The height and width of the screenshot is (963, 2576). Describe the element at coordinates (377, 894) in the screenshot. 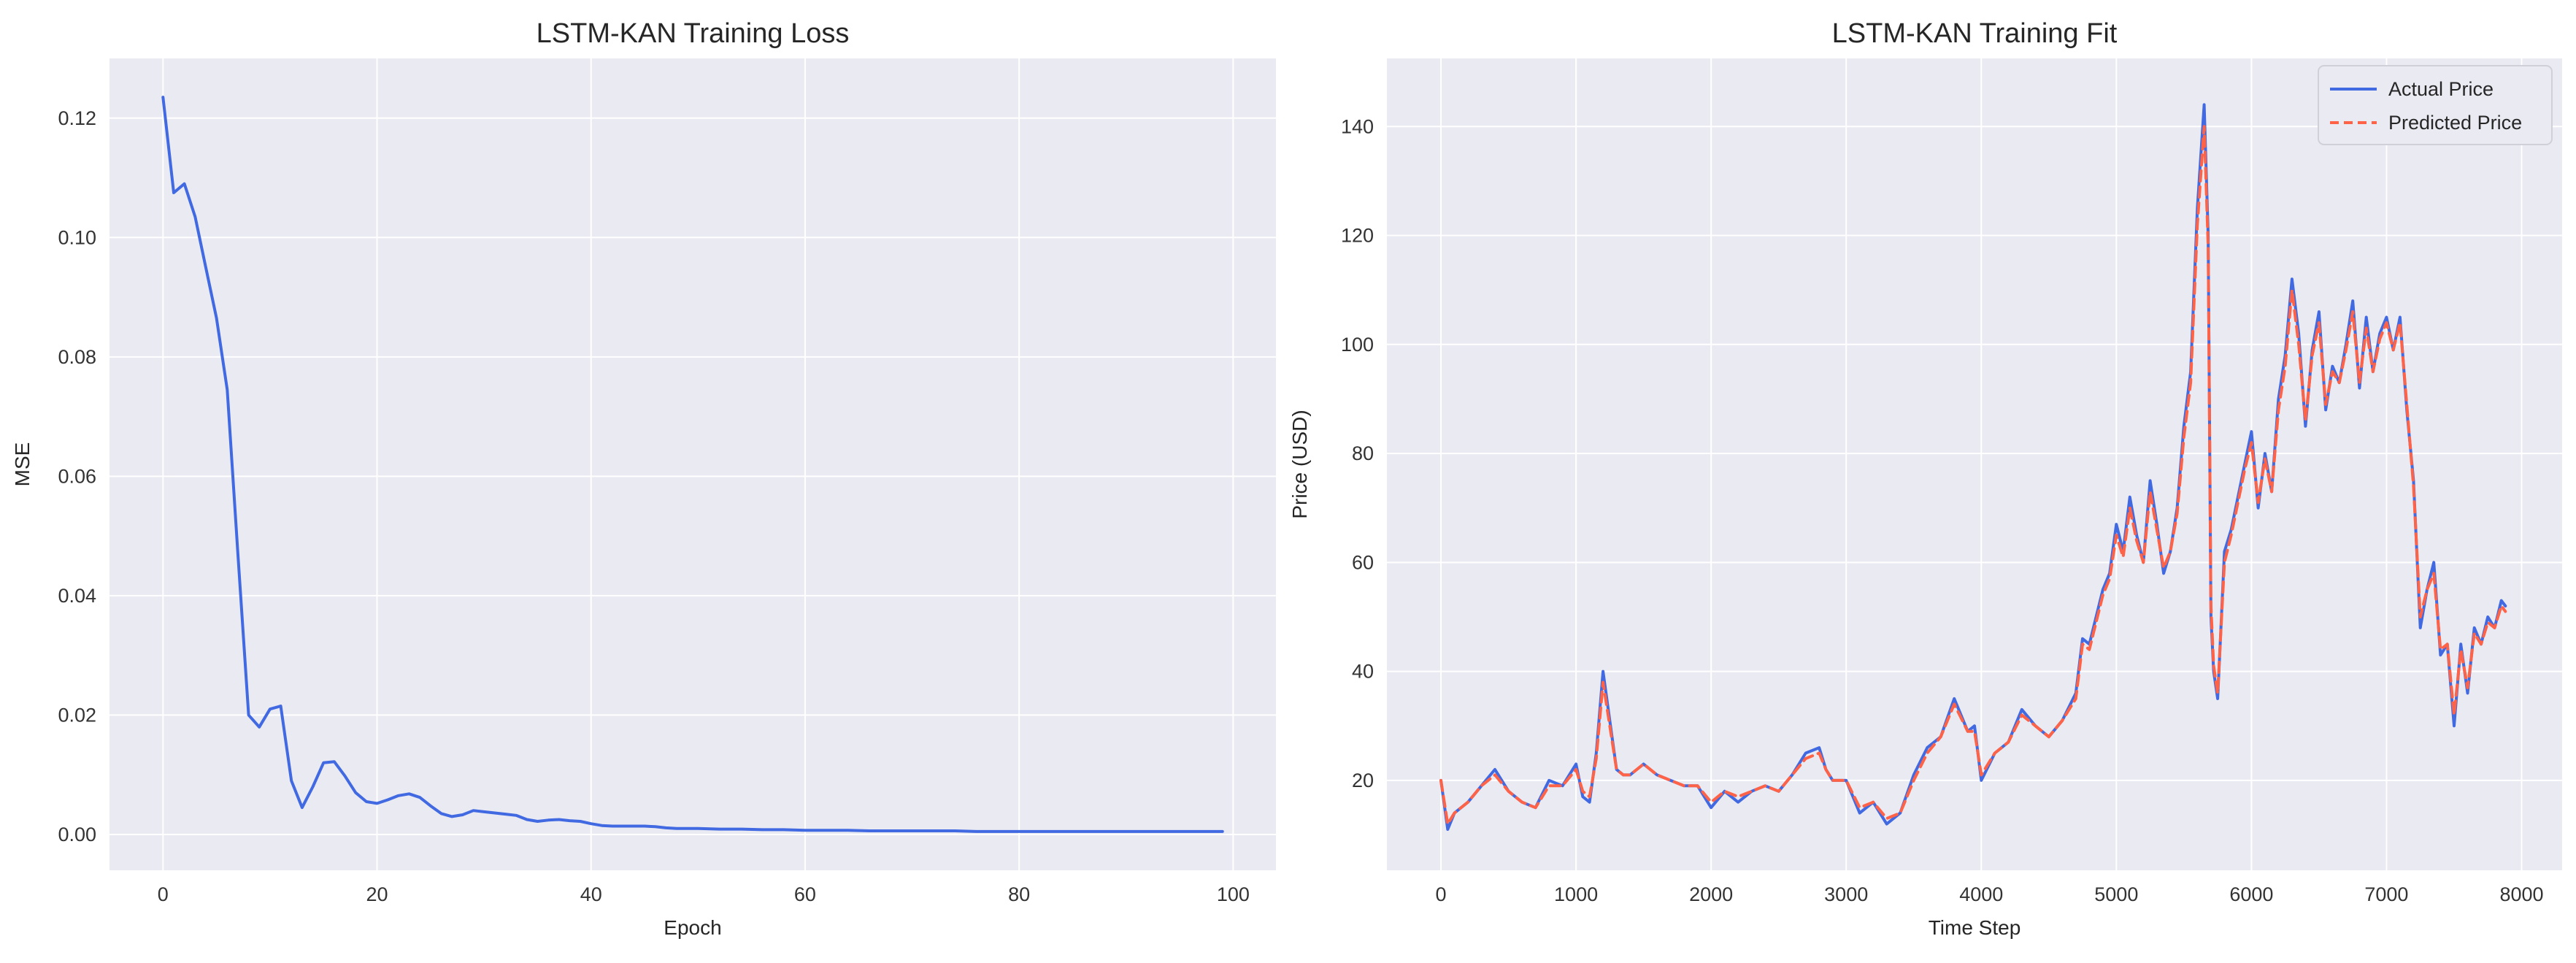

I see `x-tick-label: 20` at that location.